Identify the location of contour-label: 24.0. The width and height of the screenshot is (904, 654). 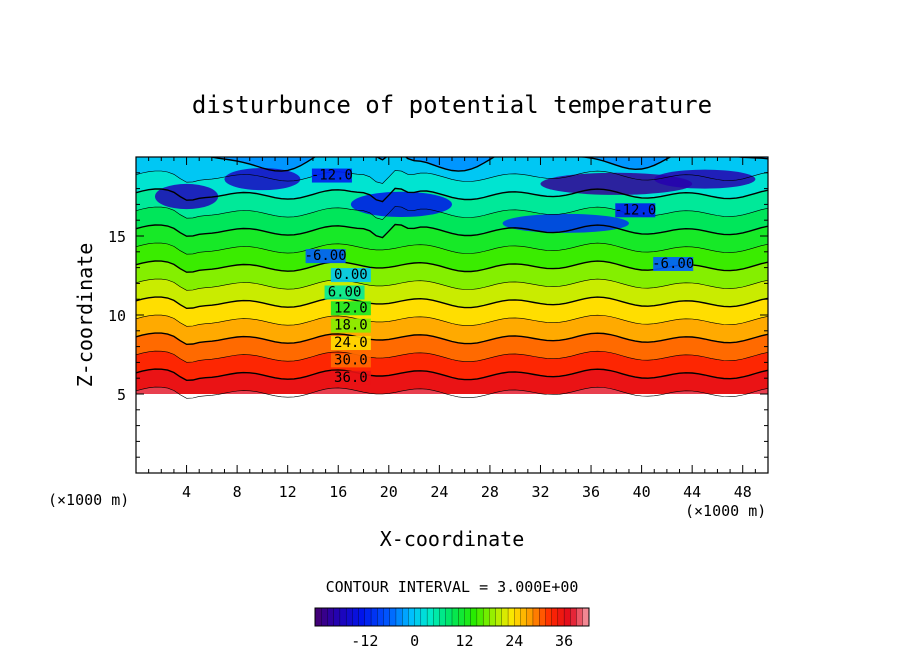
(351, 343).